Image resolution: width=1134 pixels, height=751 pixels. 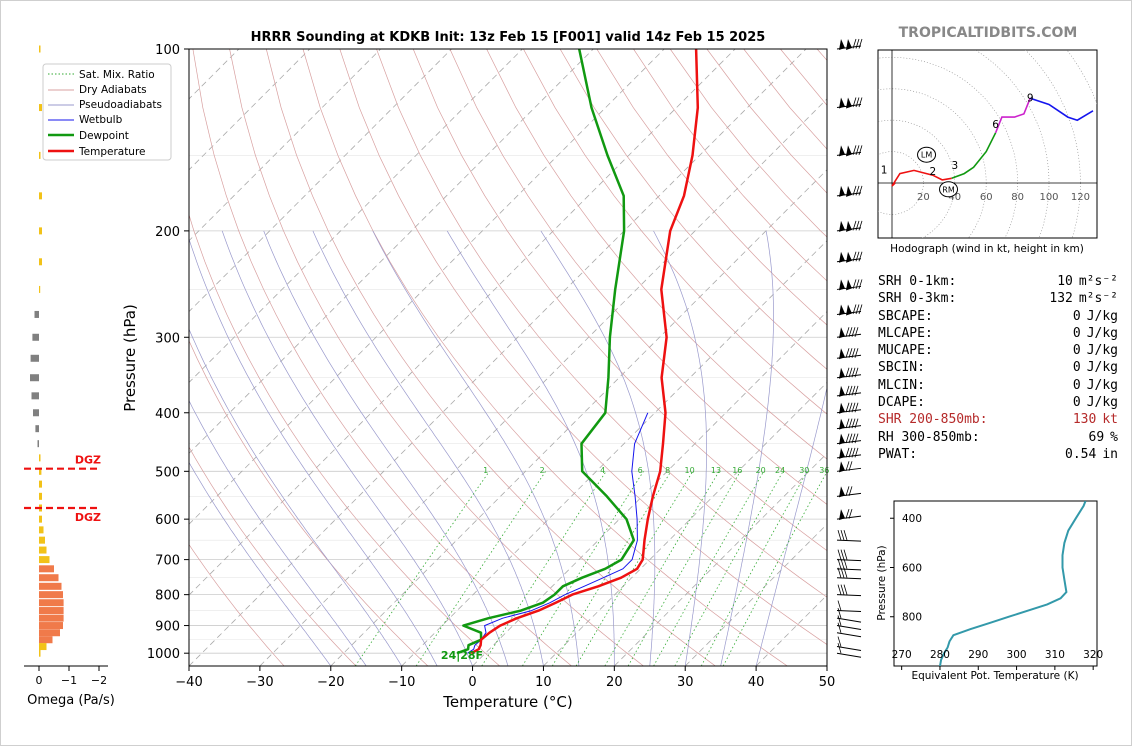 I want to click on x-tick-label: −40, so click(x=188, y=682).